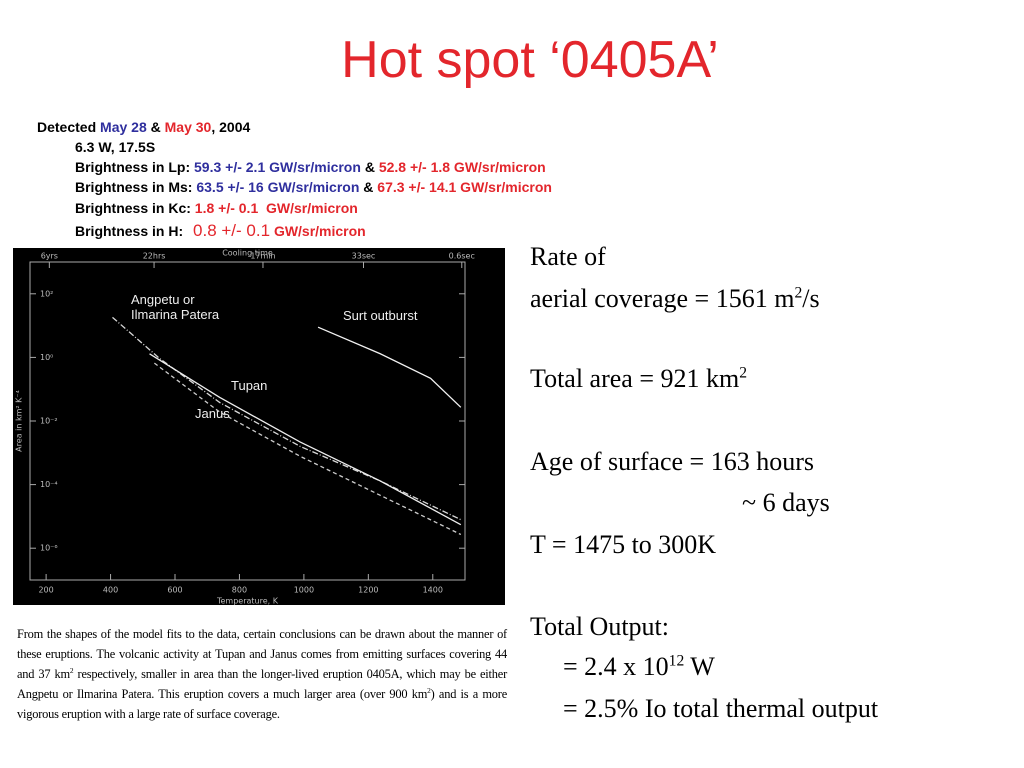 The image size is (1024, 768). What do you see at coordinates (600, 626) in the screenshot?
I see `text: Total Output:` at bounding box center [600, 626].